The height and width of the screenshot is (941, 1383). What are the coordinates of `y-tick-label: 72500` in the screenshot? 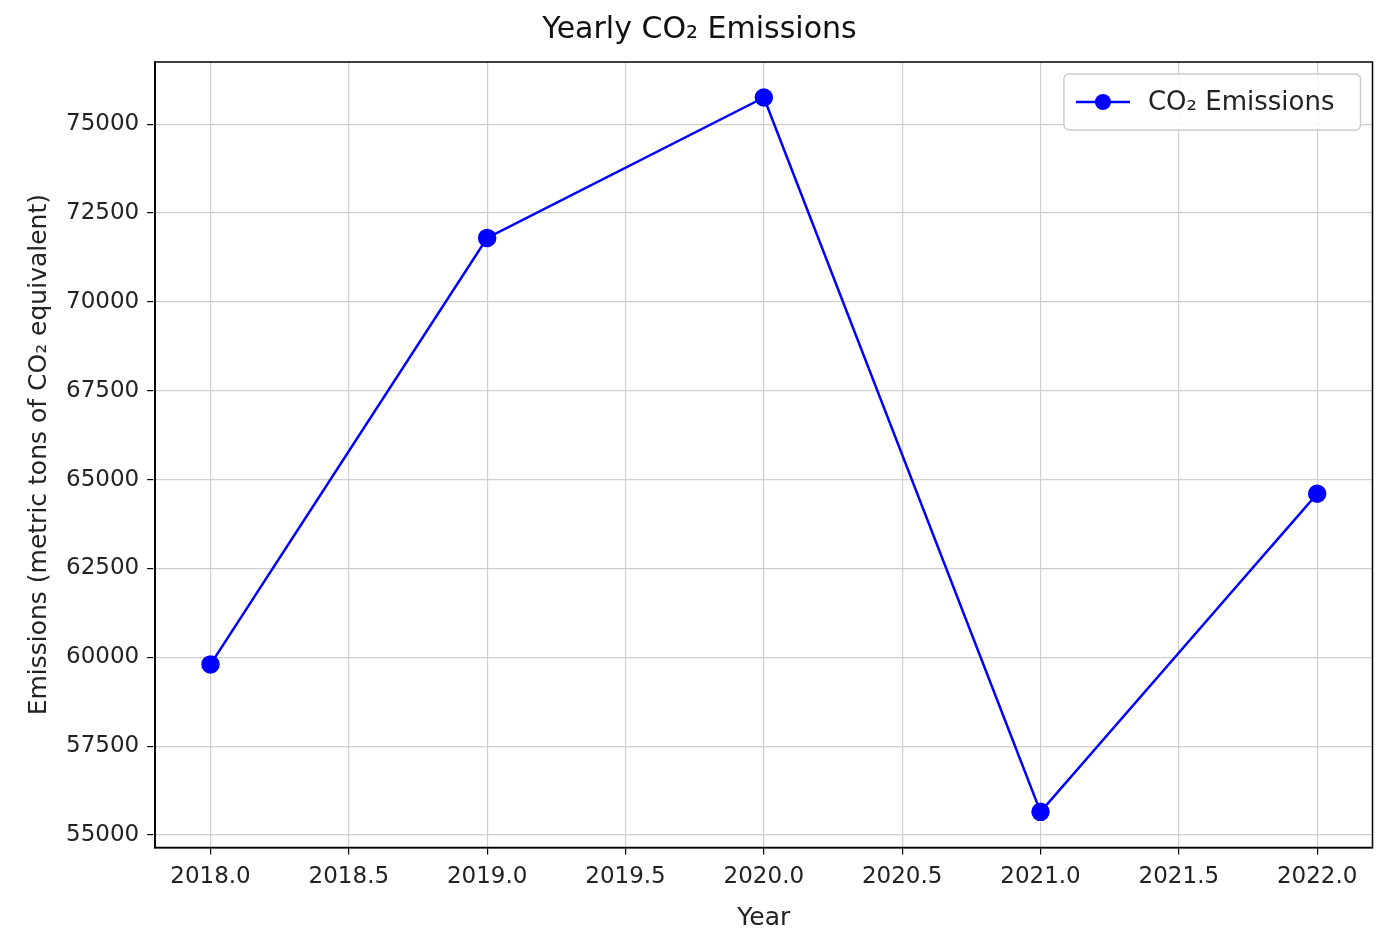 It's located at (102, 211).